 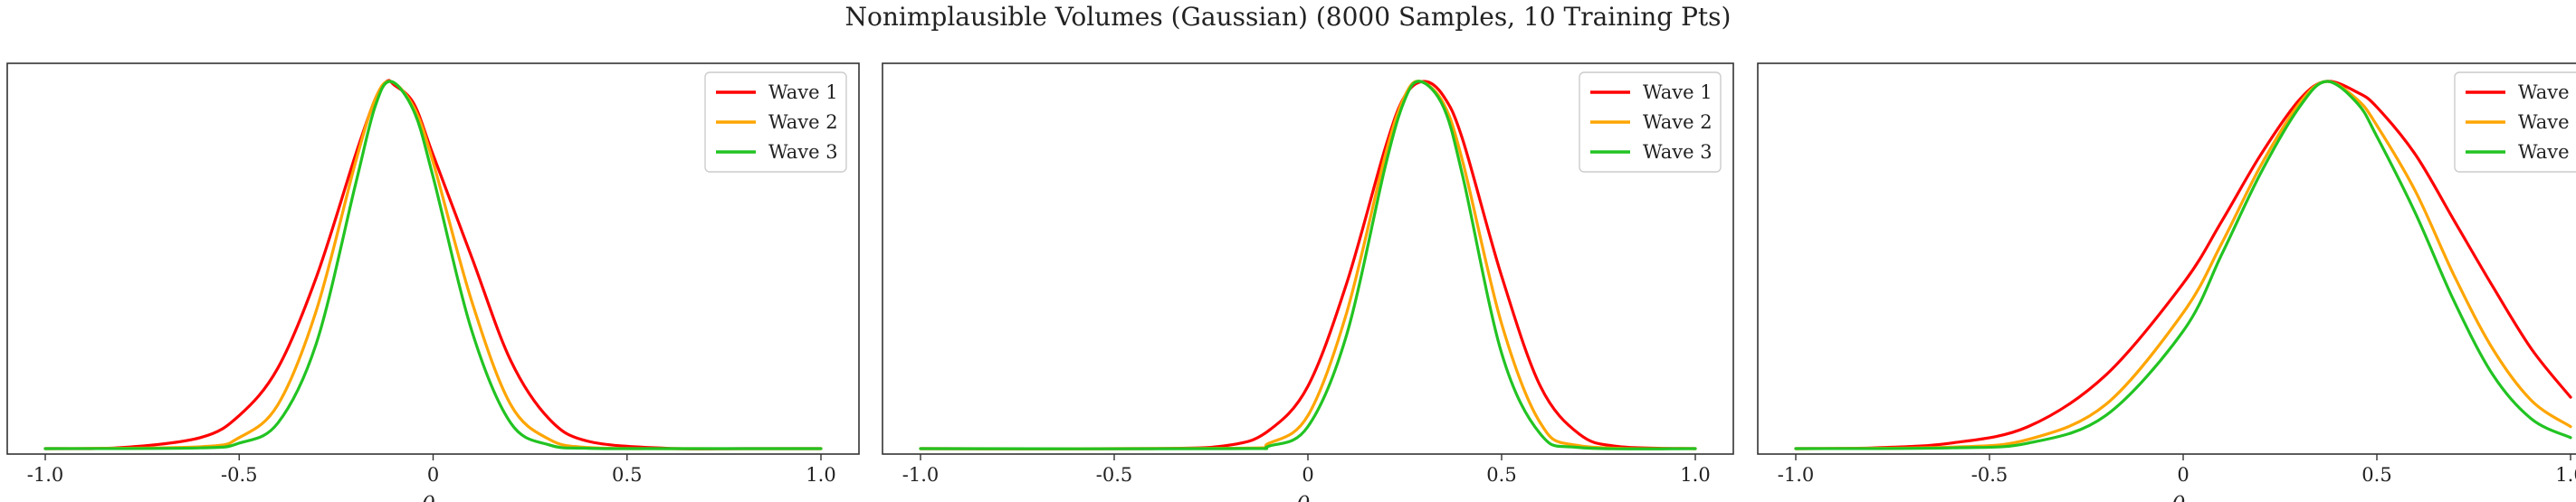 What do you see at coordinates (1309, 497) in the screenshot?
I see `x-axis-label: θ2` at bounding box center [1309, 497].